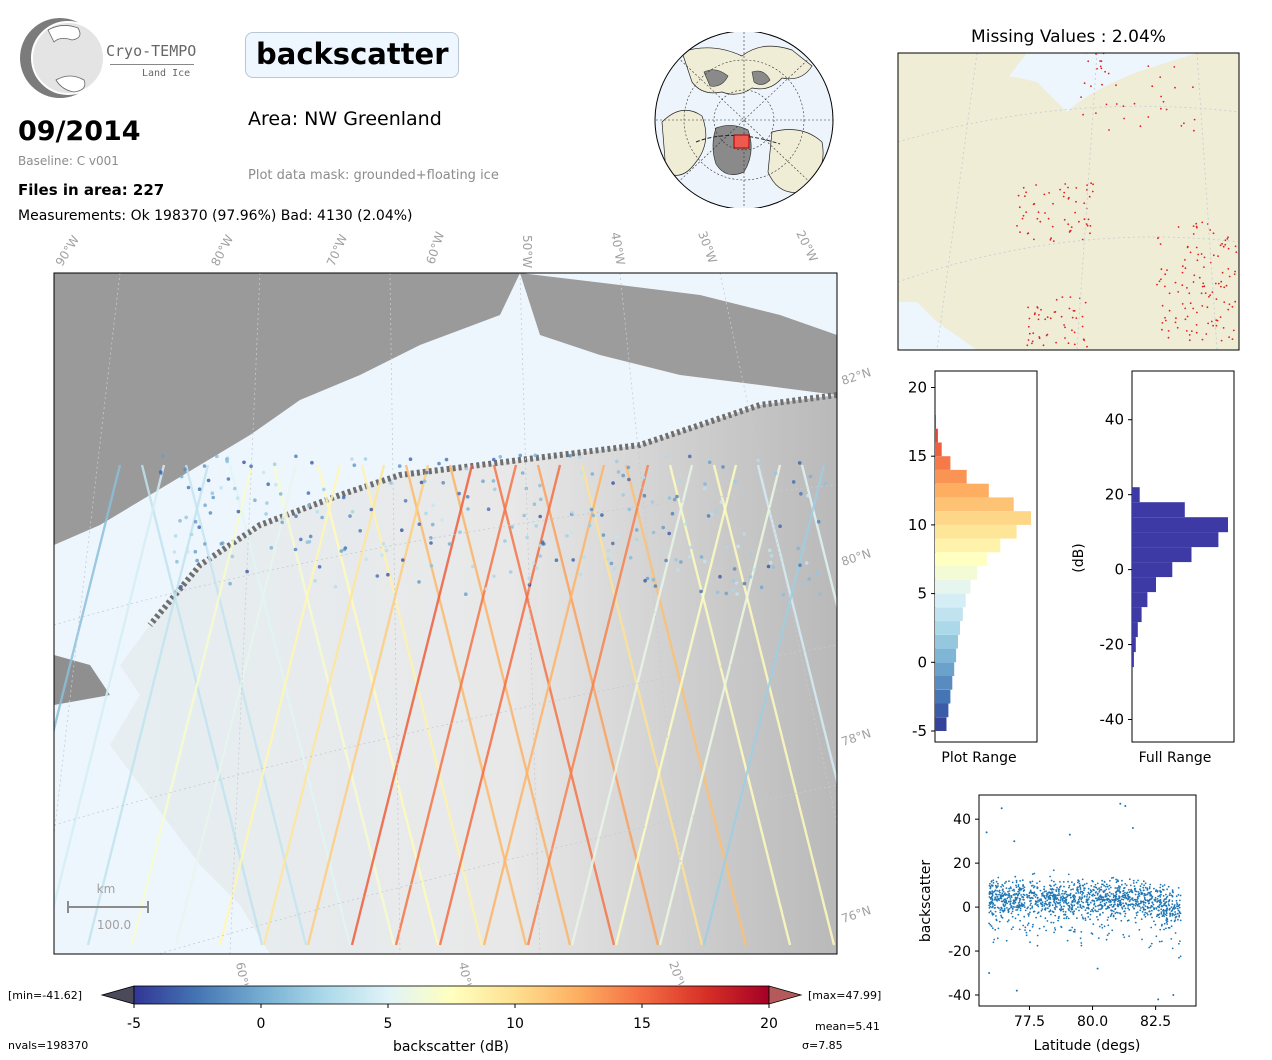  Describe the element at coordinates (117, 995) in the screenshot. I see `colorbar-min-arrow` at that location.